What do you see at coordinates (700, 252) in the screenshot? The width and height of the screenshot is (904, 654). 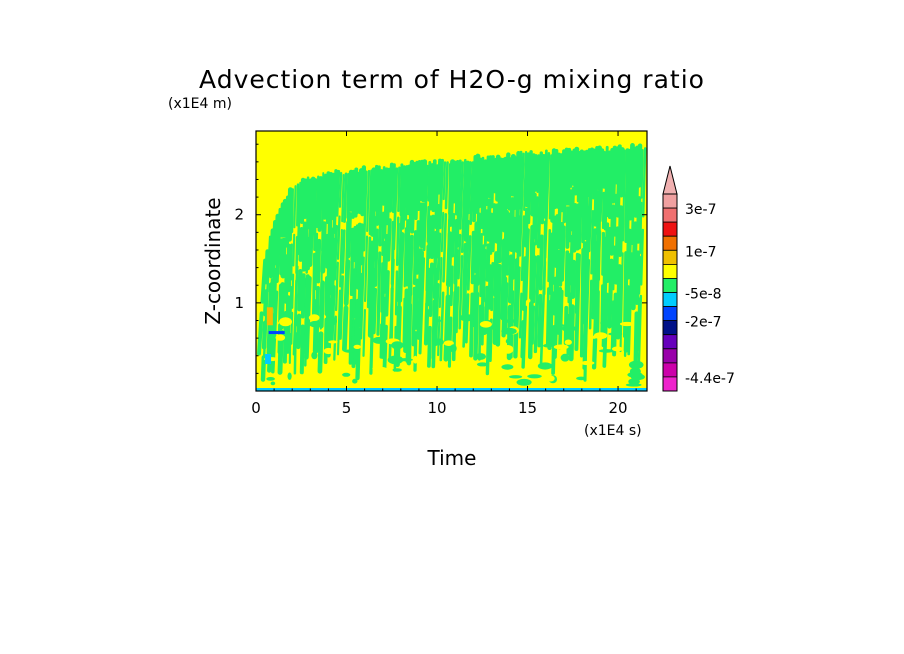 I see `colorbar-label: 1e-7` at bounding box center [700, 252].